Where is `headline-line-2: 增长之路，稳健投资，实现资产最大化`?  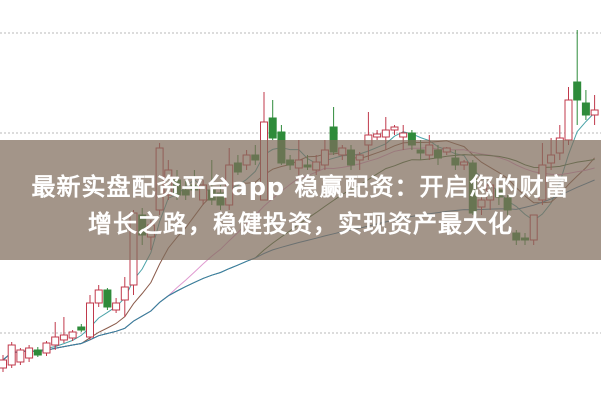
headline-line-2: 增长之路，稳健投资，实现资产最大化 is located at coordinates (300, 224).